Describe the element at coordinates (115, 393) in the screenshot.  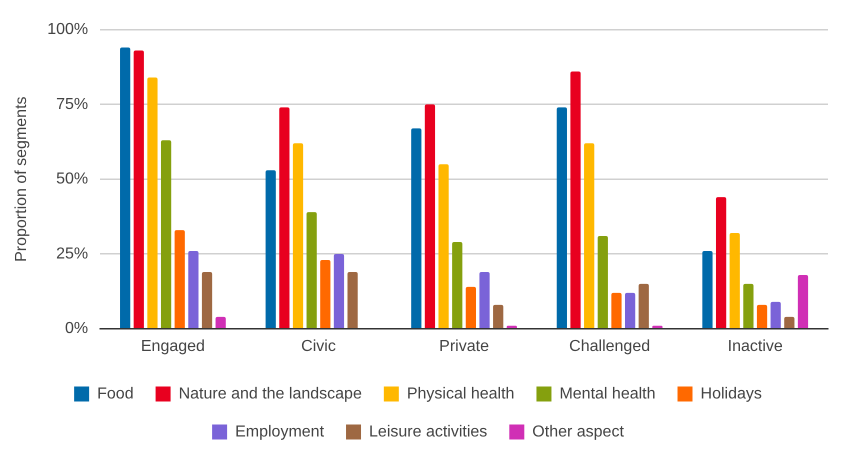
I see `legend-label: Food` at that location.